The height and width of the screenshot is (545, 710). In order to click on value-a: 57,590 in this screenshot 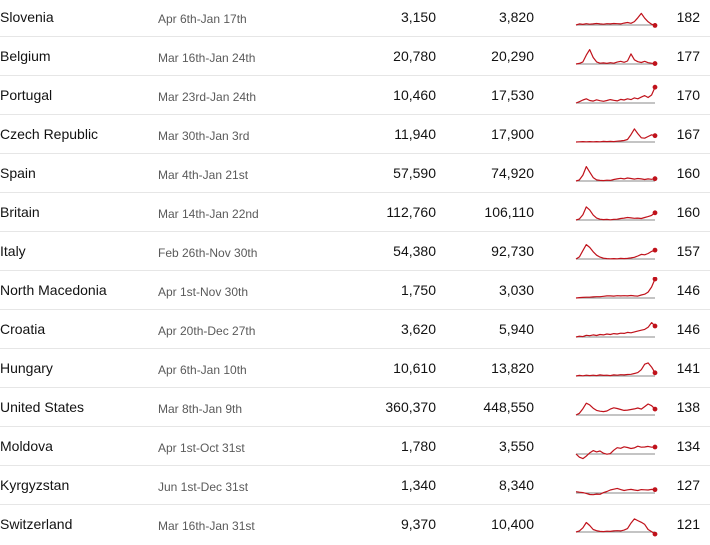, I will do `click(414, 173)`.